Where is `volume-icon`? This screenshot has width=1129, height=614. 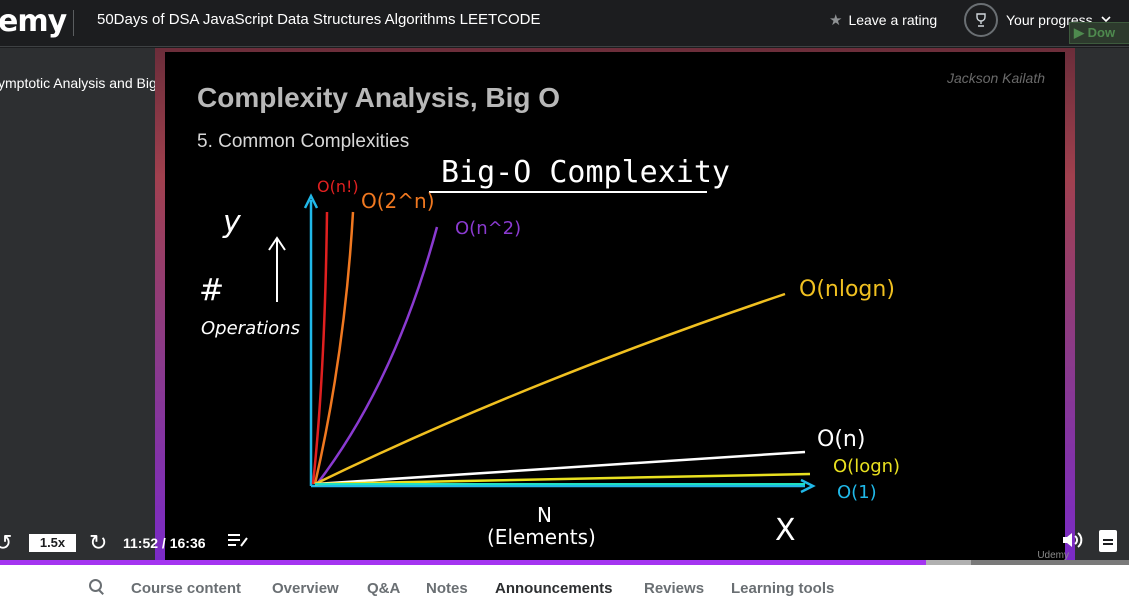 volume-icon is located at coordinates (1072, 543).